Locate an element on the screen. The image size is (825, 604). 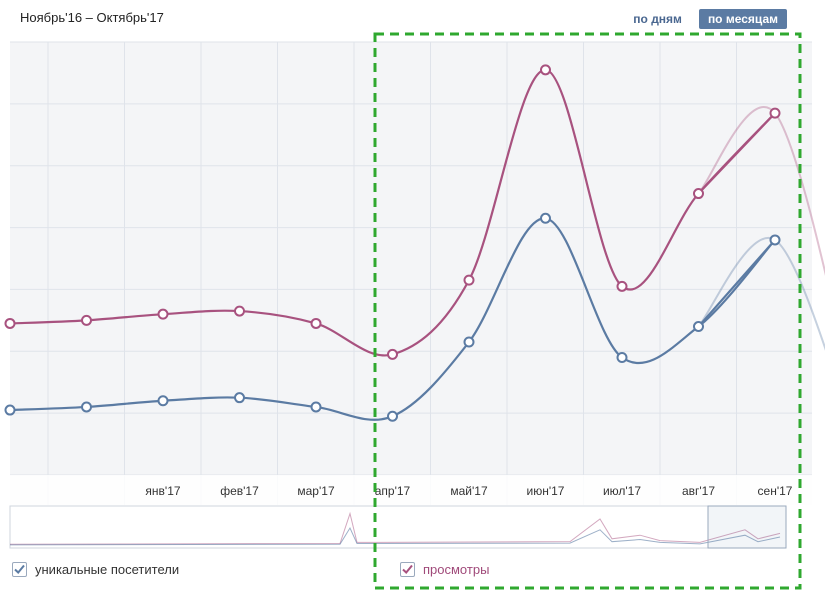
navigator-unique-line is located at coordinates (395, 536).